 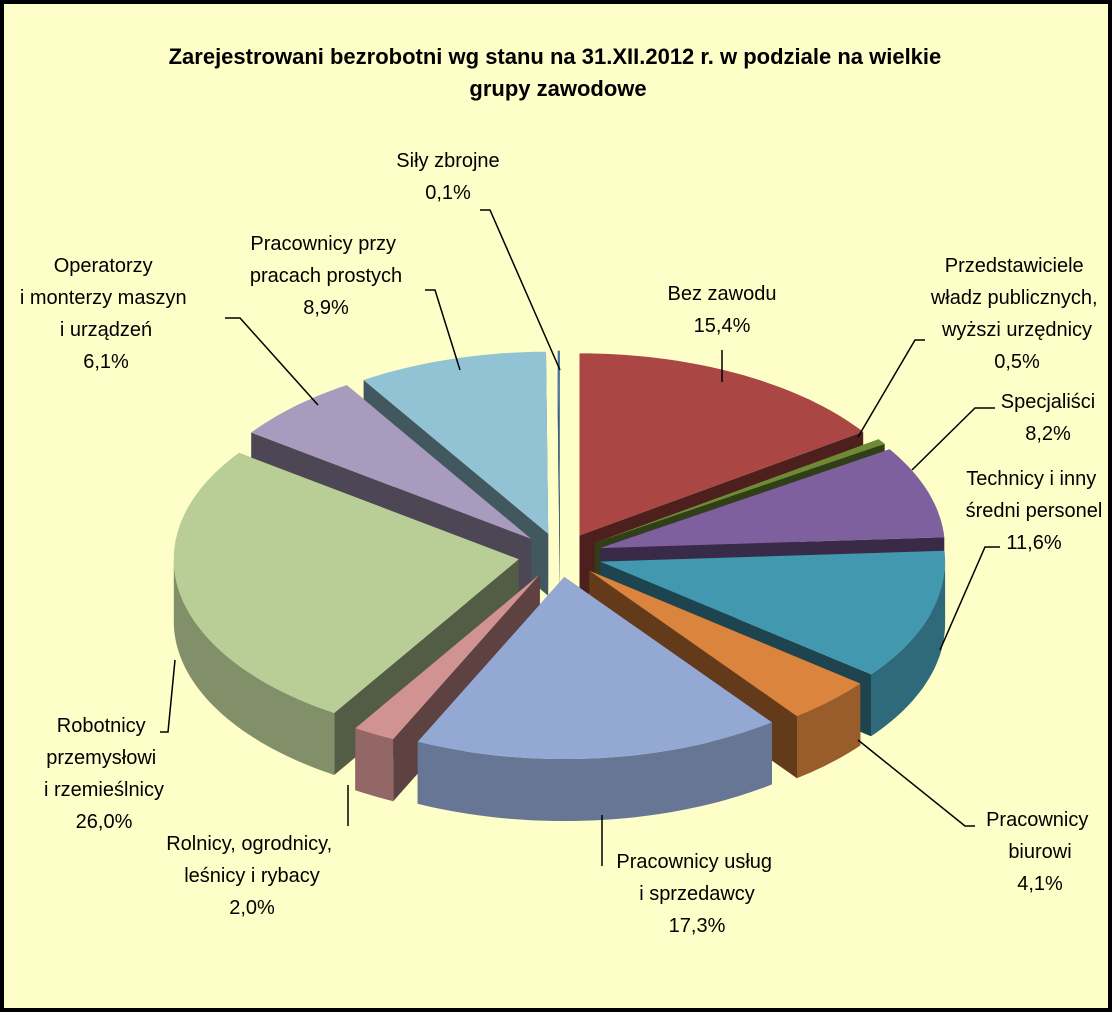 I want to click on value-label: 0,5%, so click(x=1017, y=362).